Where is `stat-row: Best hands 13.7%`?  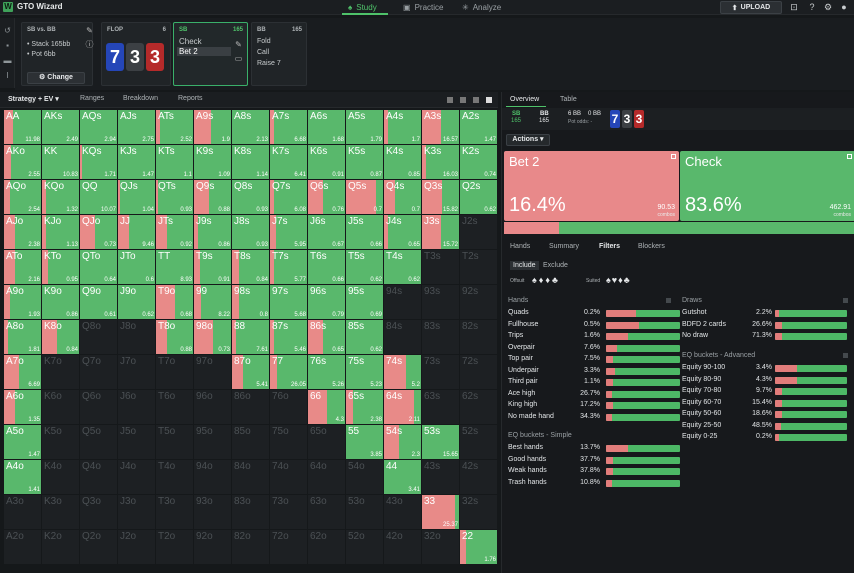
stat-row: Best hands 13.7% is located at coordinates (594, 448).